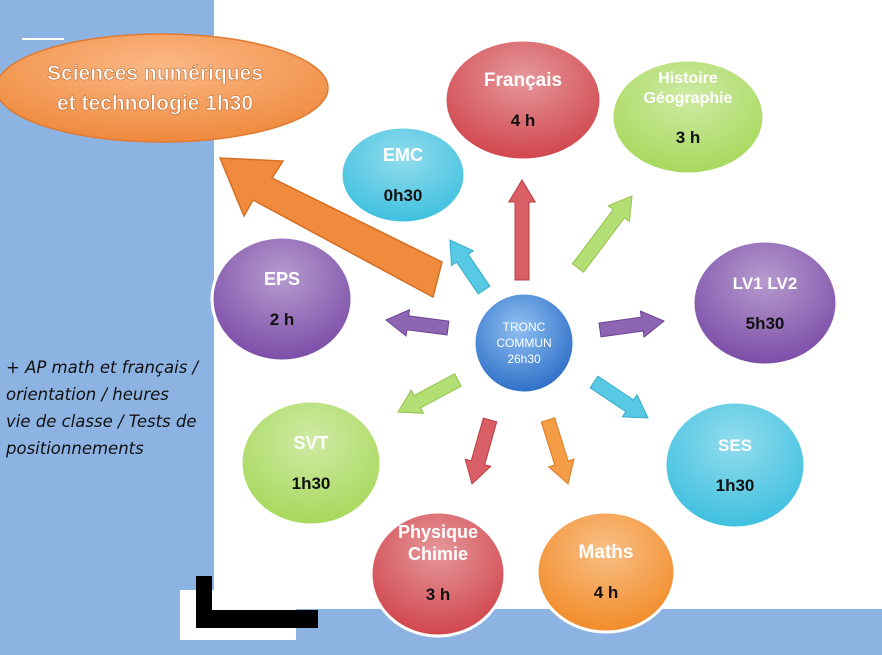  What do you see at coordinates (523, 80) in the screenshot?
I see `subject-name: Français` at bounding box center [523, 80].